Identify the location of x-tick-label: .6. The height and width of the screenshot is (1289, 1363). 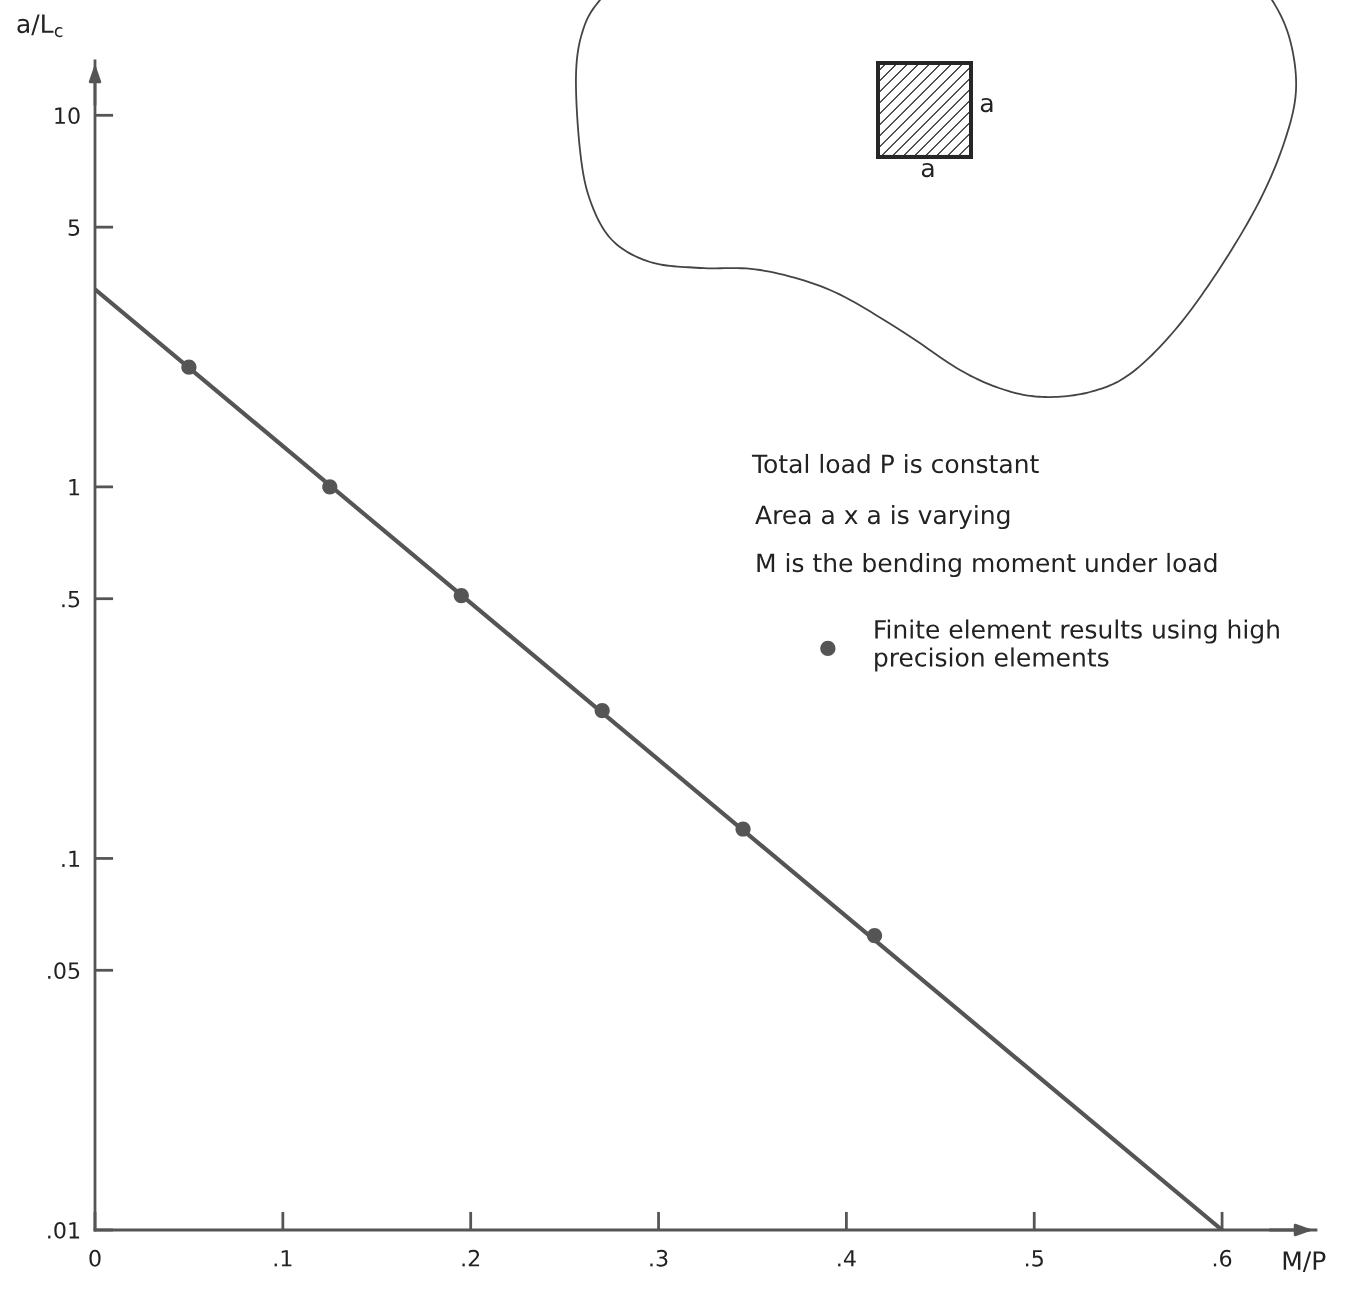
(1222, 1258).